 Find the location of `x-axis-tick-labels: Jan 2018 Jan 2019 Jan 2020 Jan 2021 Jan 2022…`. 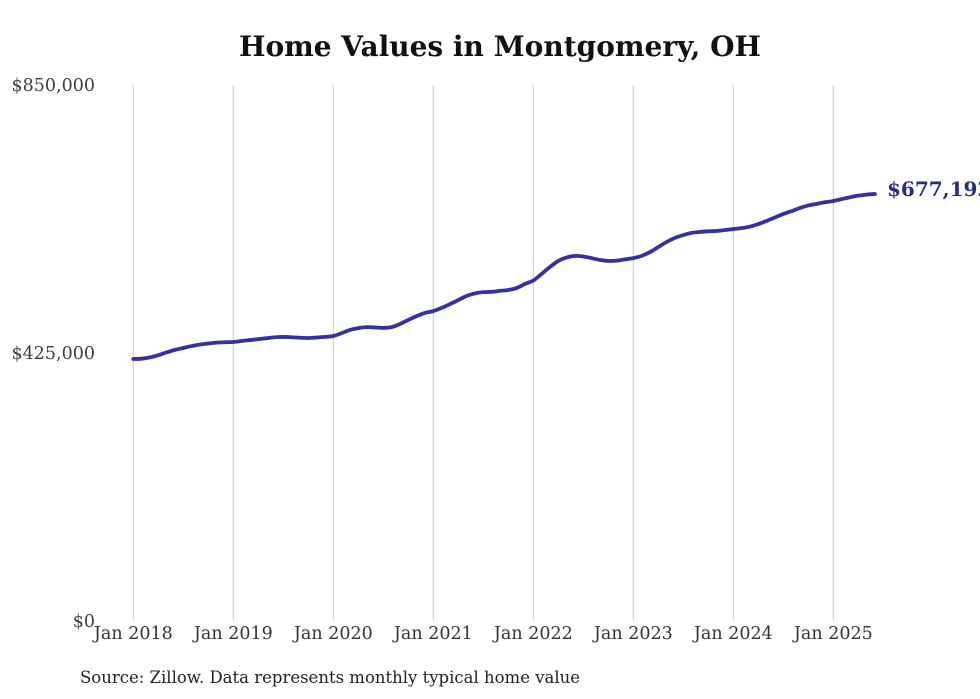

x-axis-tick-labels: Jan 2018 Jan 2019 Jan 2020 Jan 2021 Jan 2022… is located at coordinates (482, 634).